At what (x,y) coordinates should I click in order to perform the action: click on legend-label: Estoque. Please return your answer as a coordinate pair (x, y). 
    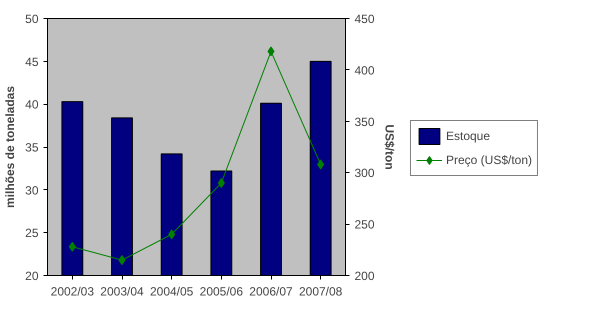
    Looking at the image, I should click on (468, 135).